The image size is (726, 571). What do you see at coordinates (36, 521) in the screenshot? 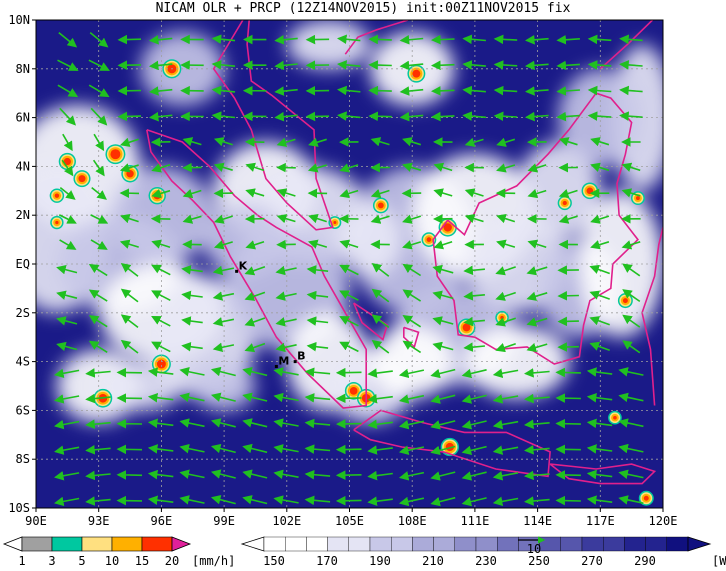
I see `x-tick-label: 90E` at bounding box center [36, 521].